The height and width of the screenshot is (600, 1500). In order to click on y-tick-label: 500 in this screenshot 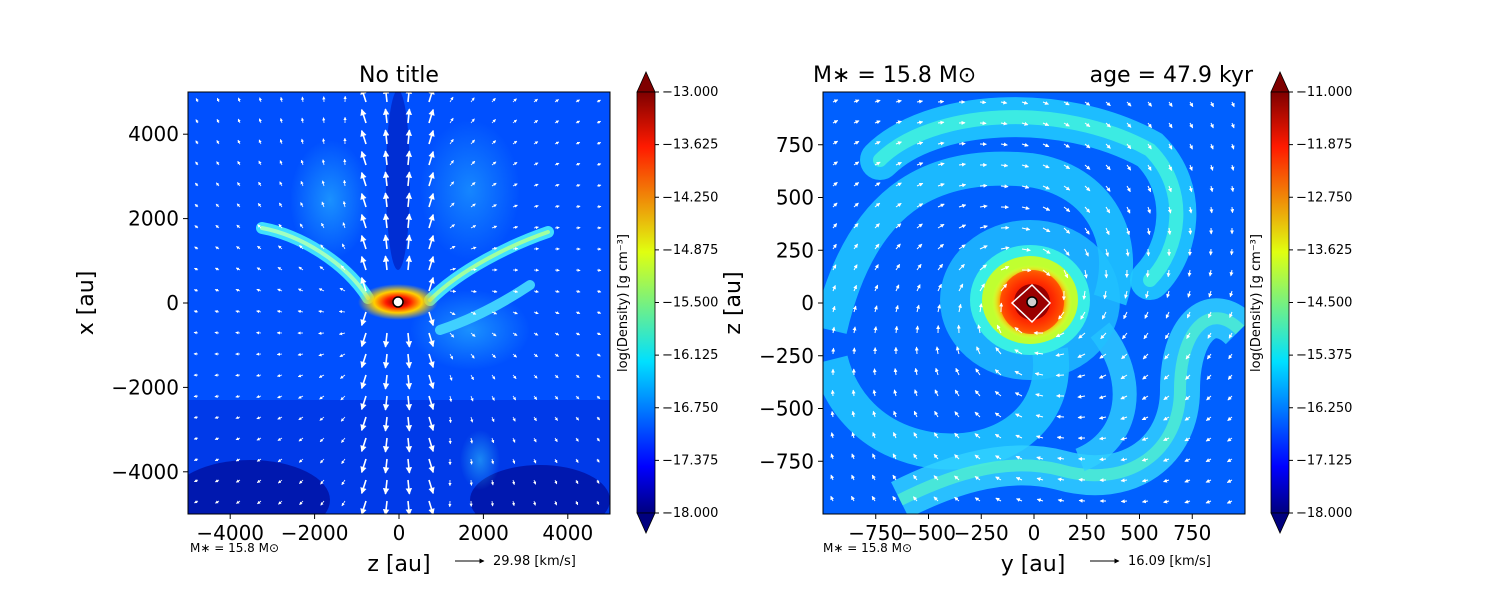, I will do `click(795, 198)`.